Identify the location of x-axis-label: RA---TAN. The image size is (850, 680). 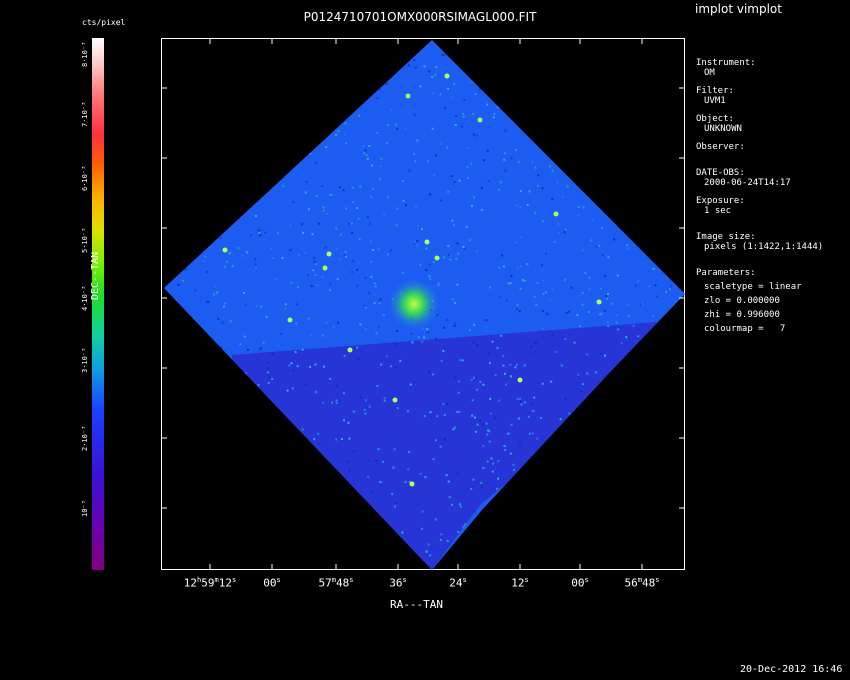
(416, 604).